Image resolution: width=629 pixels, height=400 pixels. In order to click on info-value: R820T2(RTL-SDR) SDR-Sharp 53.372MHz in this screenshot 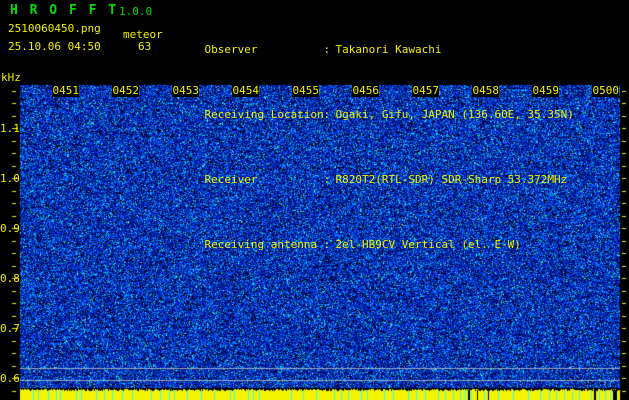, I will do `click(451, 179)`.